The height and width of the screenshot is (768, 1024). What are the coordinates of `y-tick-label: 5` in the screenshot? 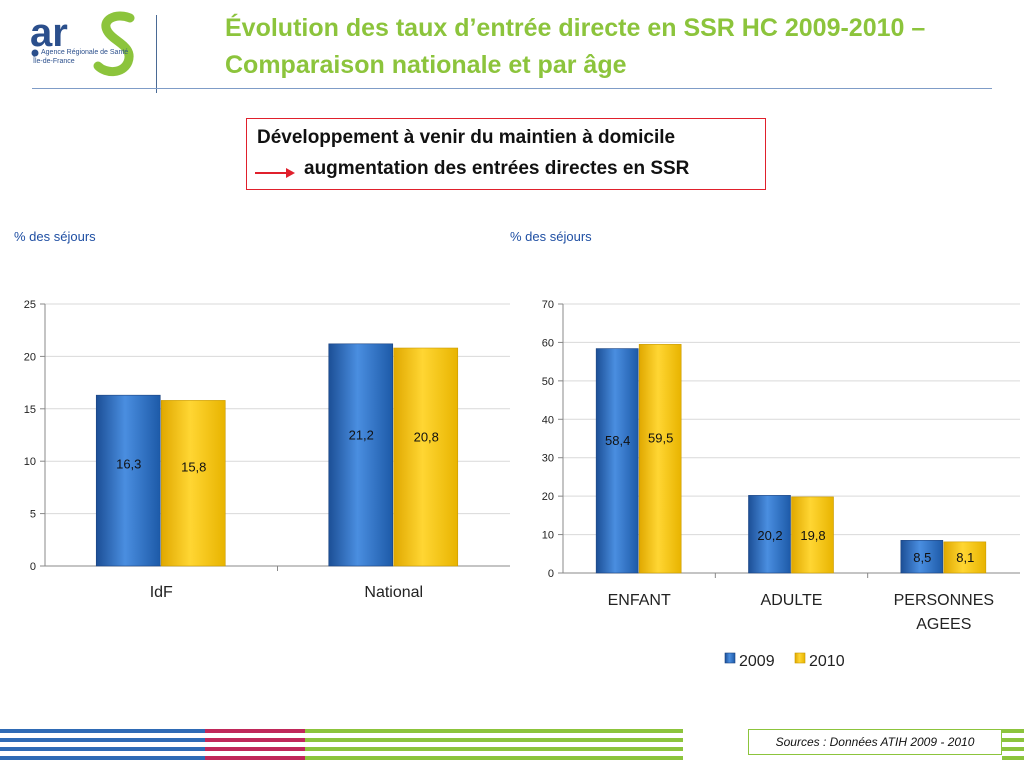 It's located at (33, 515).